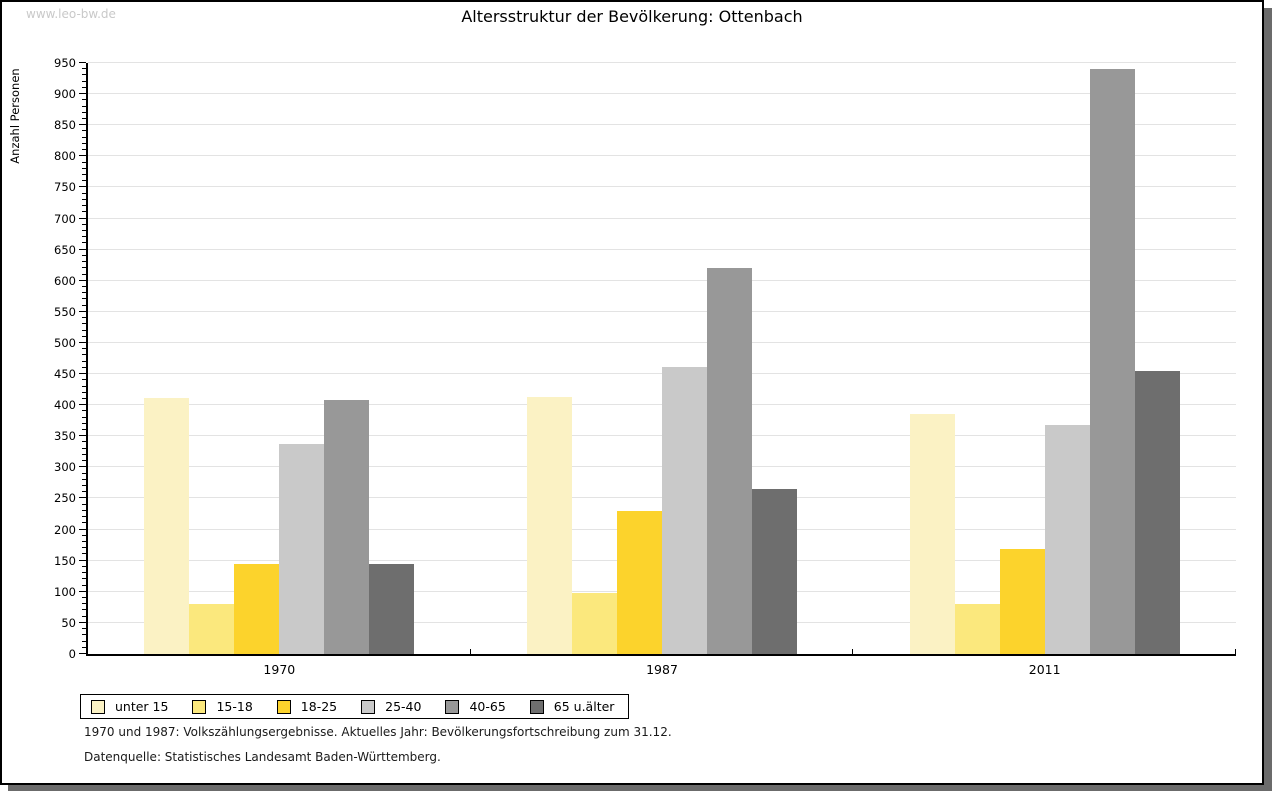  Describe the element at coordinates (355, 706) in the screenshot. I see `legend: unter 15 15-18 18-25 25-40 40-65 65 u.älter` at that location.